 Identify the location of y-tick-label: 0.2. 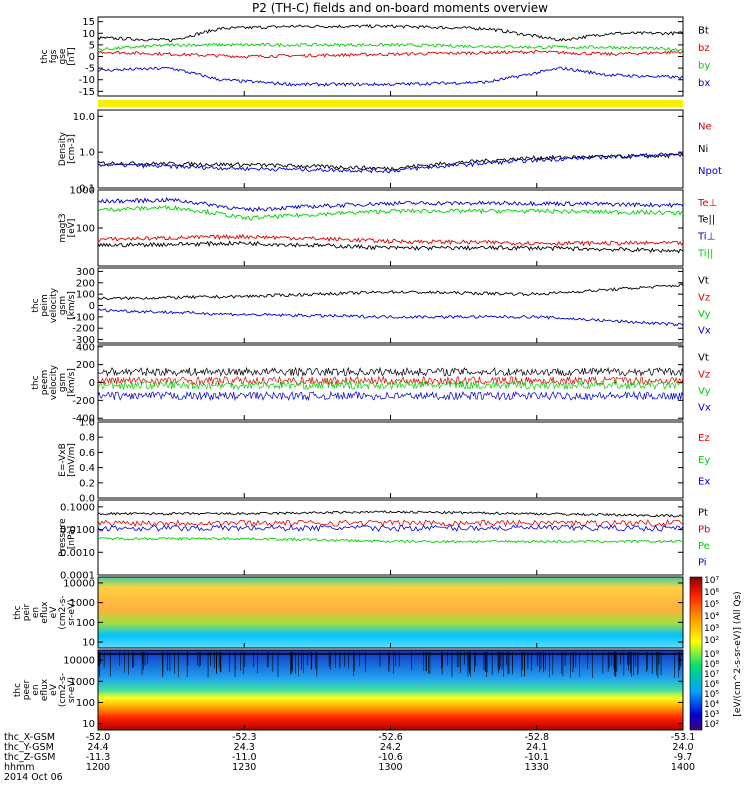
(87, 483).